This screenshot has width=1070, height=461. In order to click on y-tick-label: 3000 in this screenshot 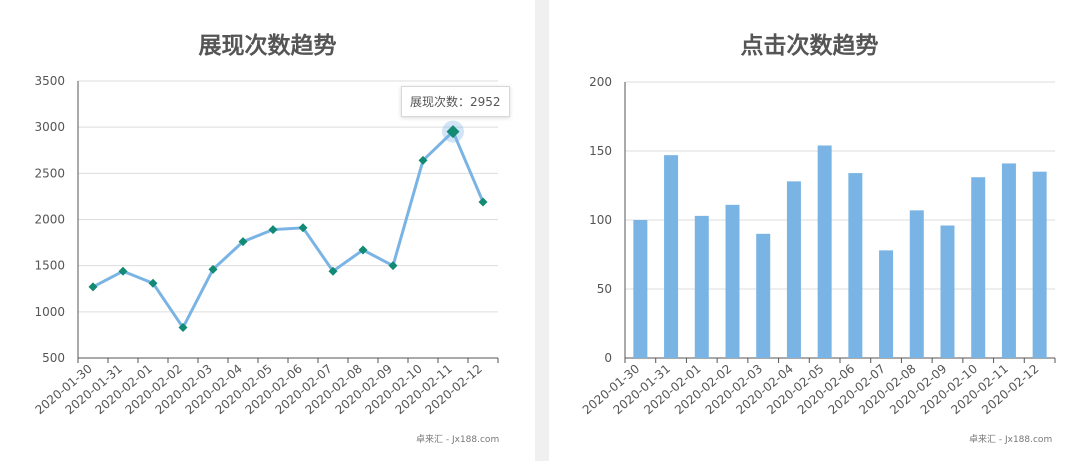, I will do `click(49, 127)`.